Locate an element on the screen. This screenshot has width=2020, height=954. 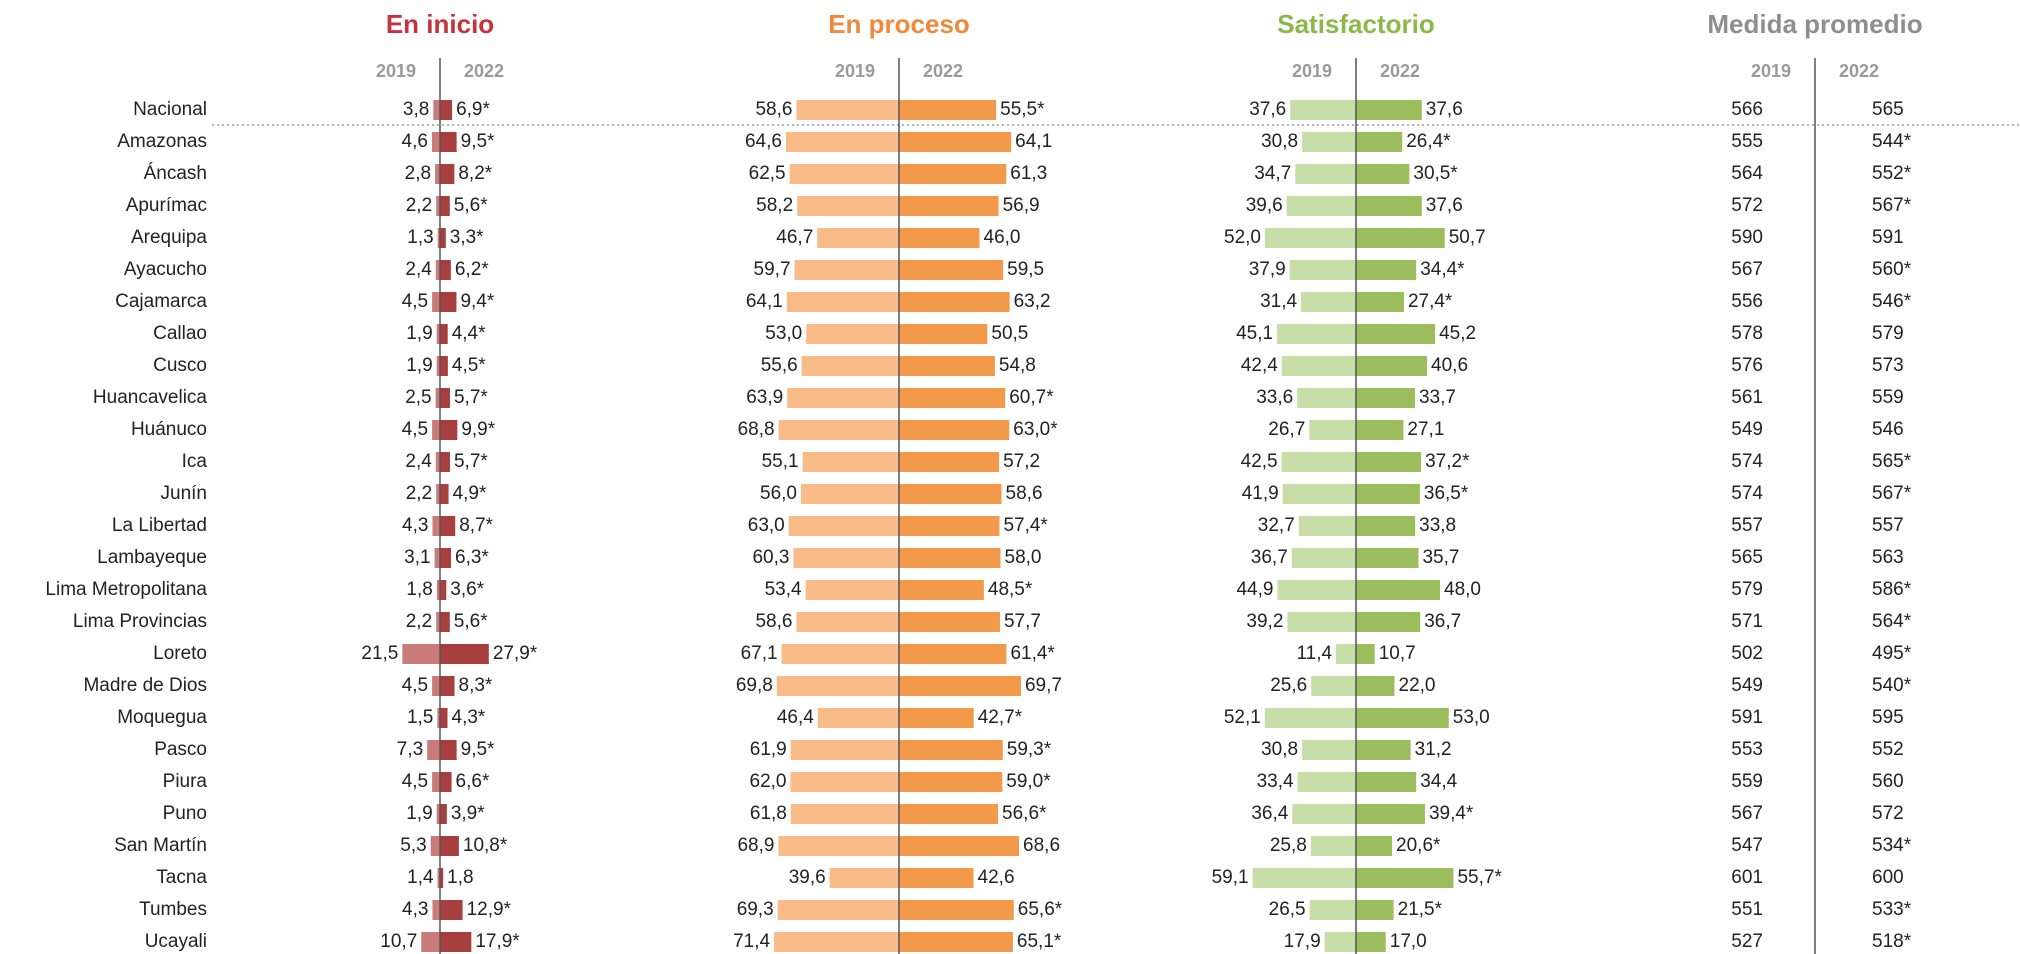
value-label: 3,6* is located at coordinates (467, 589).